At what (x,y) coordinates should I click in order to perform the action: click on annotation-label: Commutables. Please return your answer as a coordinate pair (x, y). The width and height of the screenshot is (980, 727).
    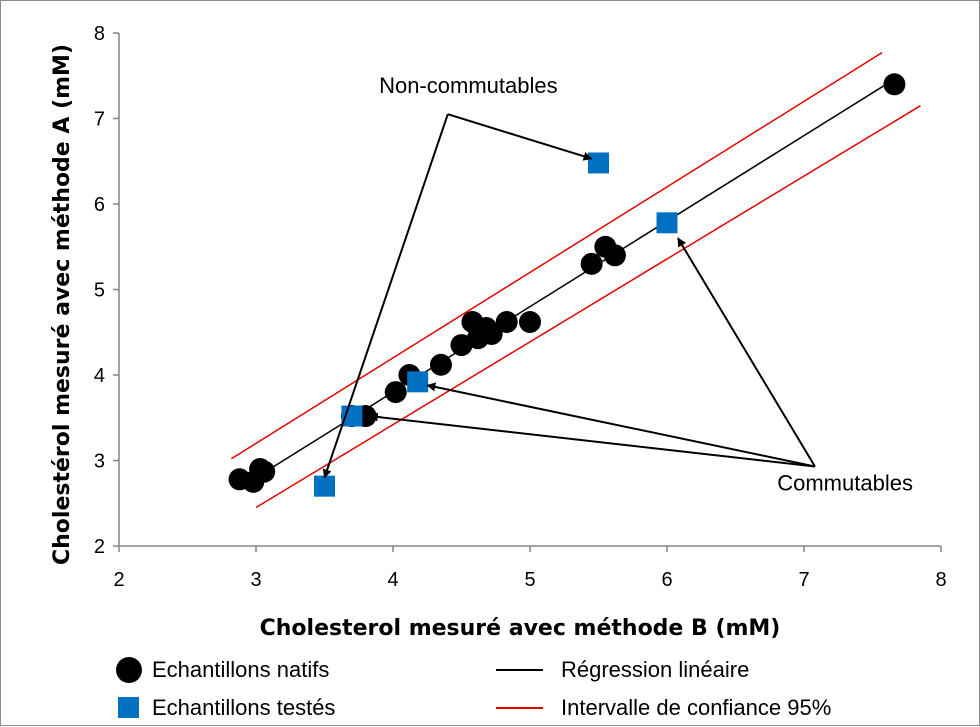
    Looking at the image, I should click on (845, 482).